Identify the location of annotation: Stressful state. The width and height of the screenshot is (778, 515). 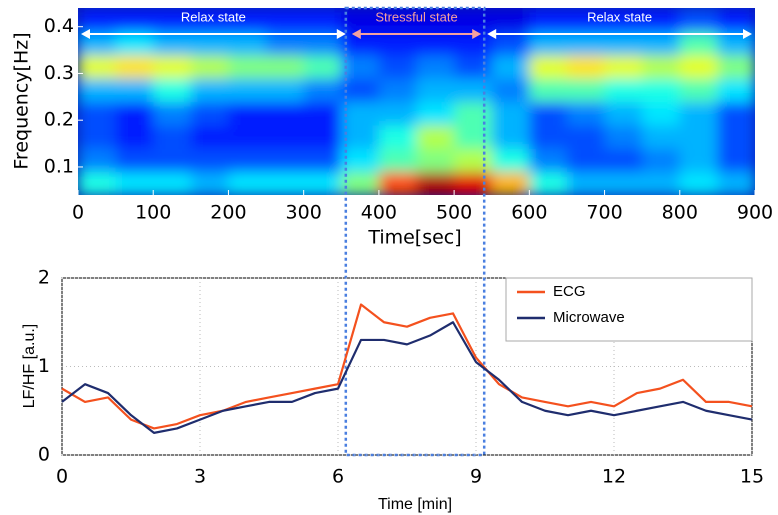
(416, 16).